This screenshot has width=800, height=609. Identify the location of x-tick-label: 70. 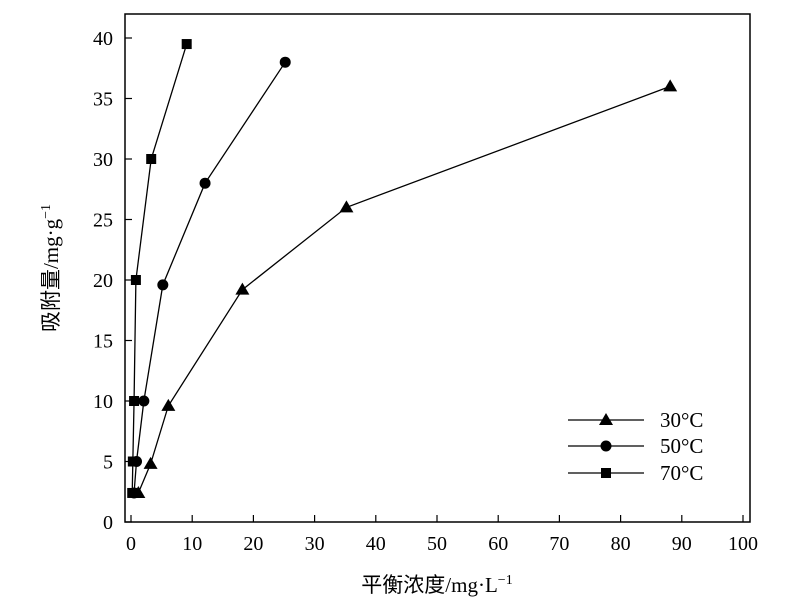
(559, 544).